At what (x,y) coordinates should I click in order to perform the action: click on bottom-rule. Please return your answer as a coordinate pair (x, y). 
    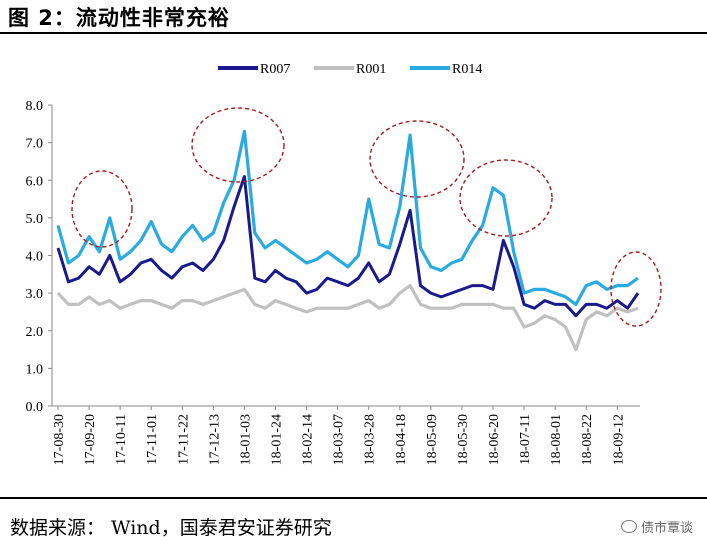
    Looking at the image, I should click on (353, 498).